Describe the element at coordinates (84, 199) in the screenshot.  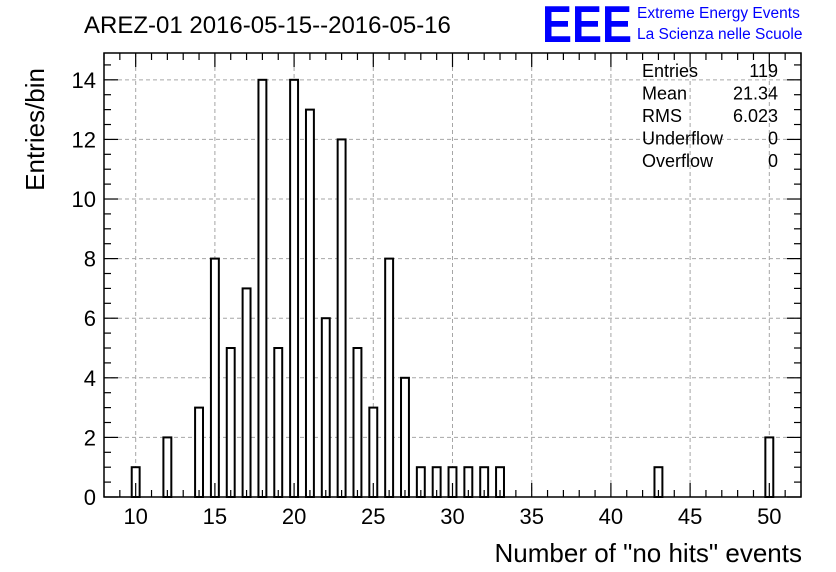
I see `y-tick-label: 10` at that location.